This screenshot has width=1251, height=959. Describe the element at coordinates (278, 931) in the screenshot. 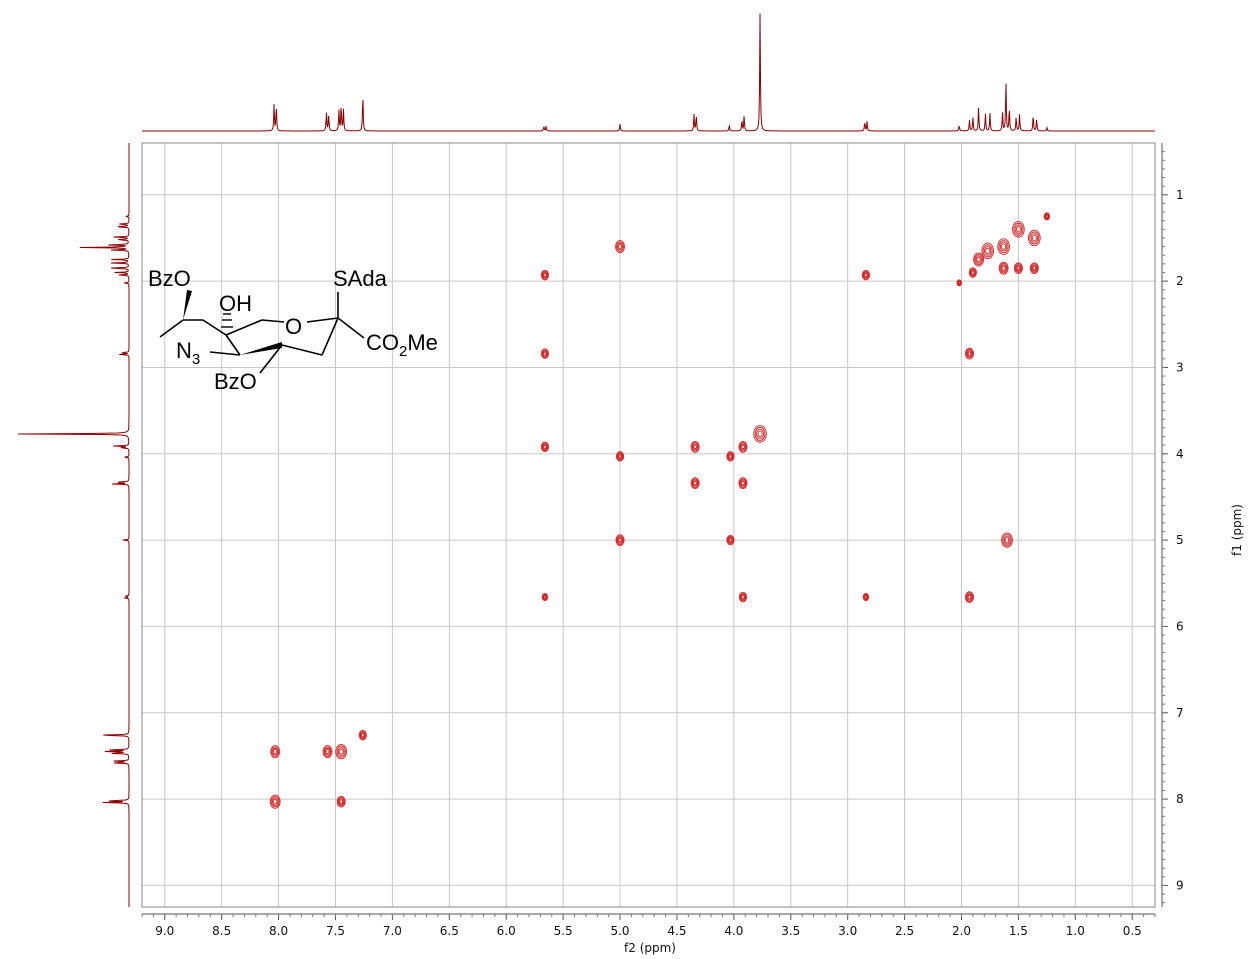

I see `x-tick-label: 8.0` at that location.